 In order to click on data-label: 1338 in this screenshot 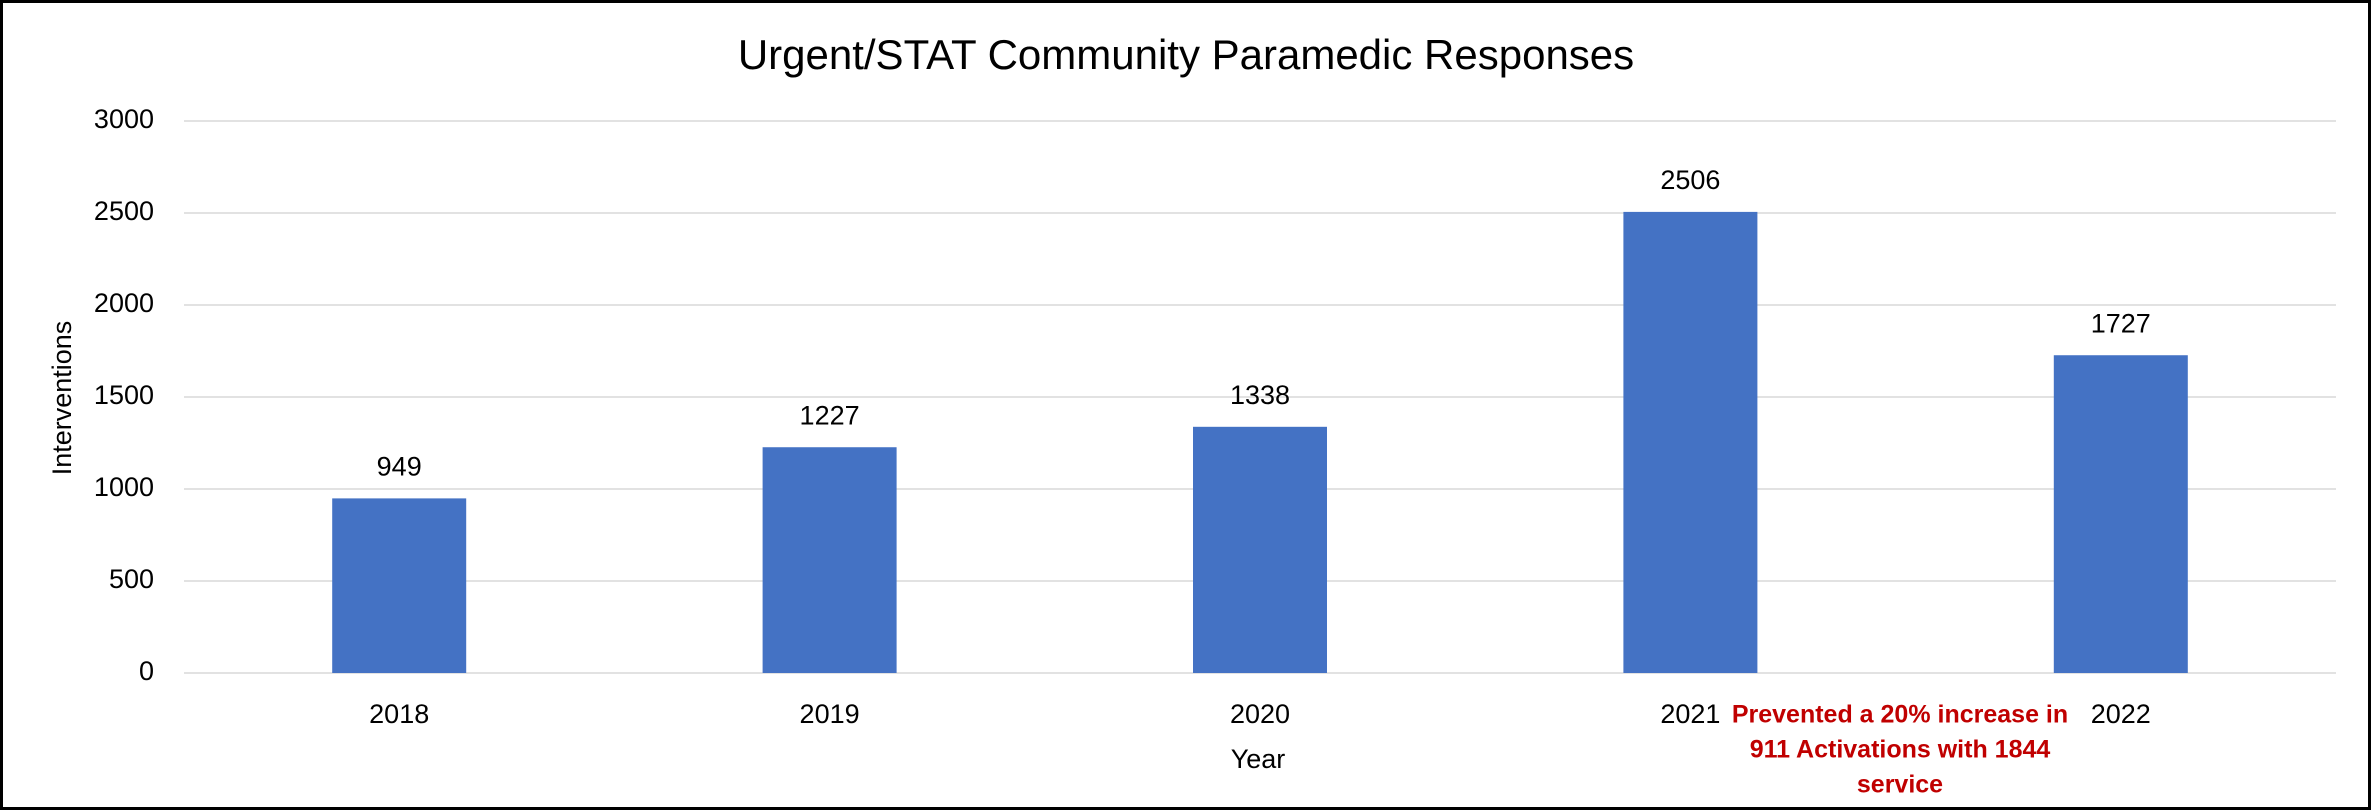, I will do `click(1260, 395)`.